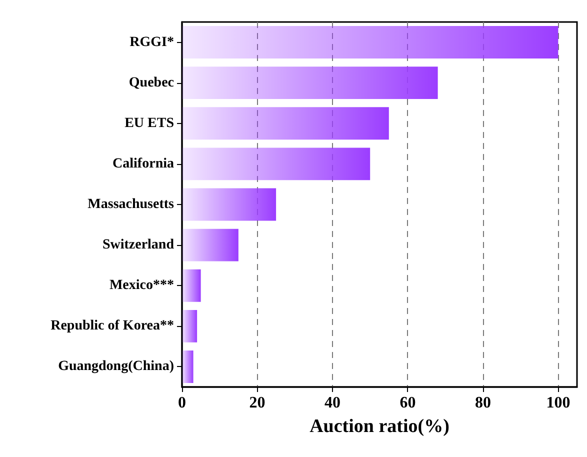 This screenshot has width=587, height=457. I want to click on y-tick-label: RGGI*, so click(152, 42).